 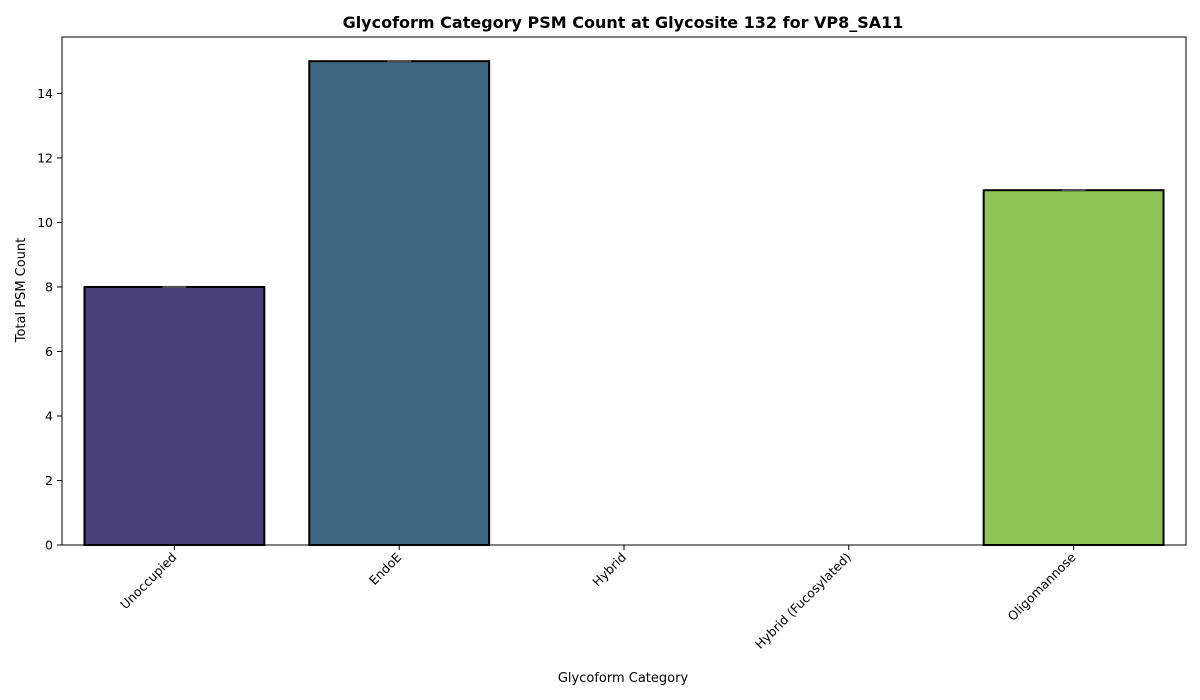 What do you see at coordinates (385, 568) in the screenshot?
I see `x-tick-label: EndoE` at bounding box center [385, 568].